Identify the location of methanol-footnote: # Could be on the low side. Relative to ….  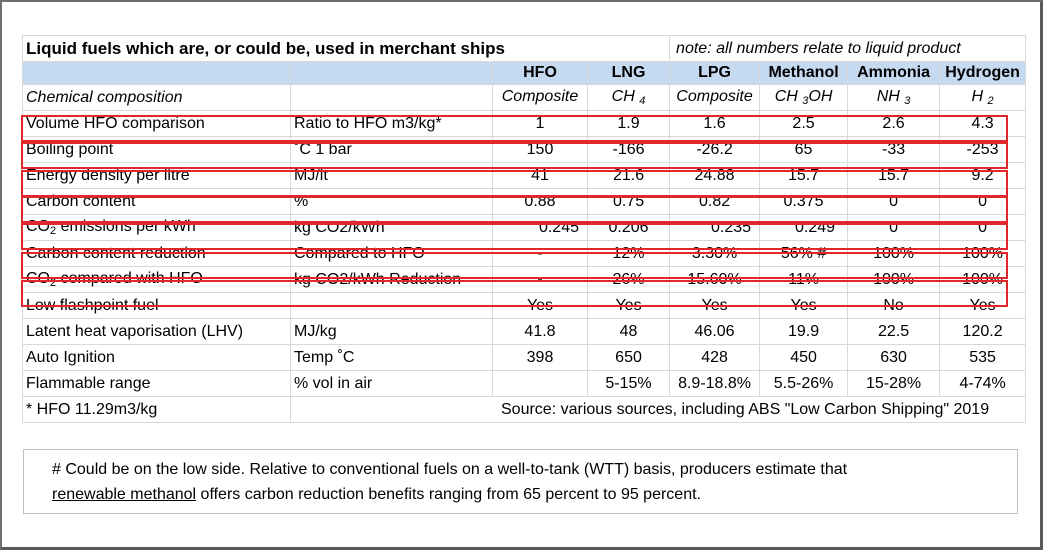
(520, 481).